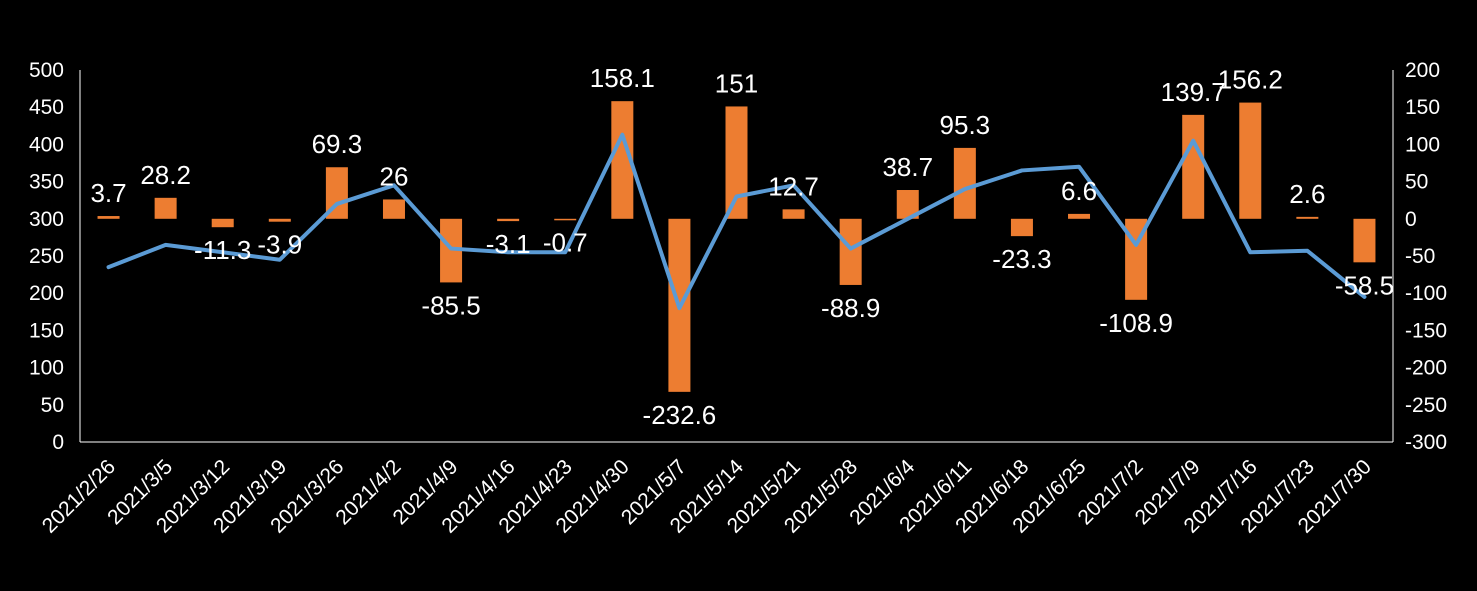 This screenshot has height=591, width=1477. What do you see at coordinates (279, 245) in the screenshot?
I see `bar-data-label: -3.9` at bounding box center [279, 245].